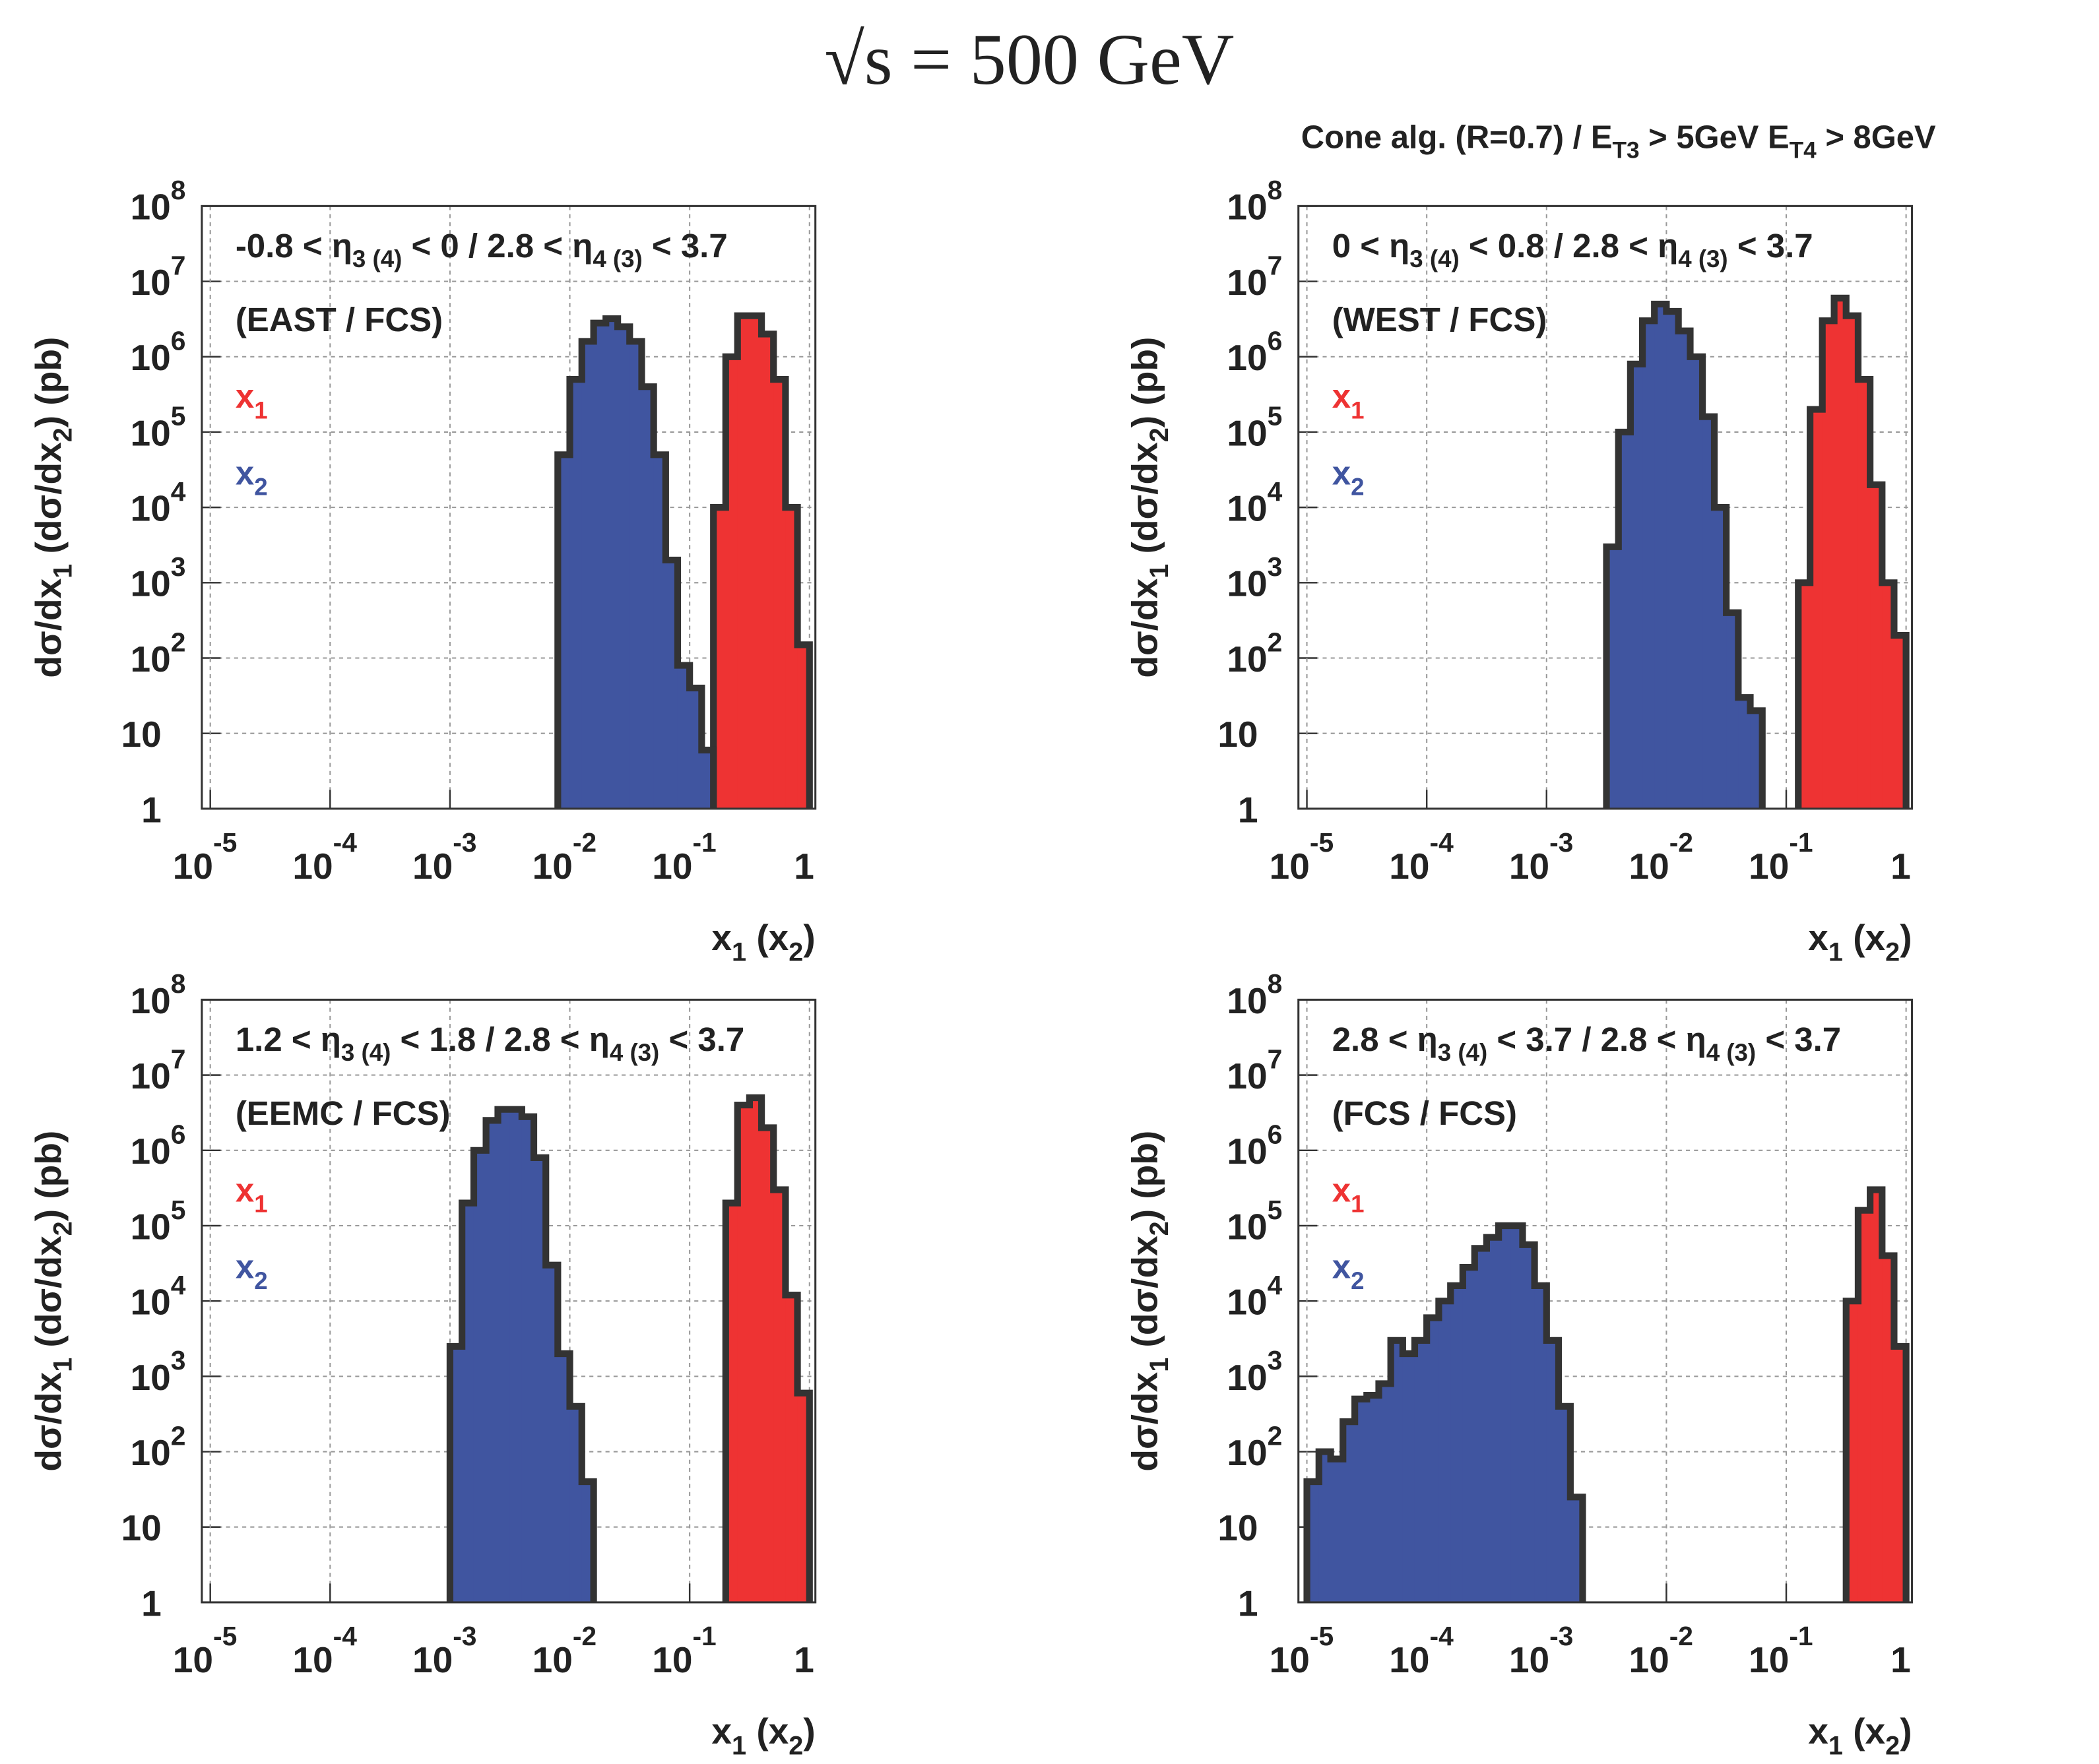 The image size is (2099, 1764). Describe the element at coordinates (768, 937) in the screenshot. I see `text-part: (x` at that location.